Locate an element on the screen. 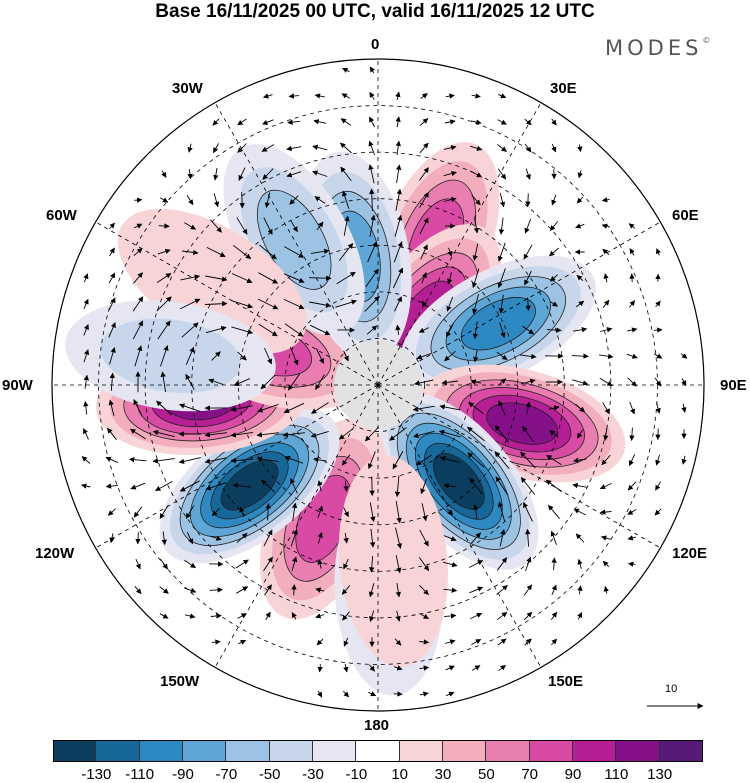 The image size is (750, 783). lon-label-60w: 60W is located at coordinates (61, 215).